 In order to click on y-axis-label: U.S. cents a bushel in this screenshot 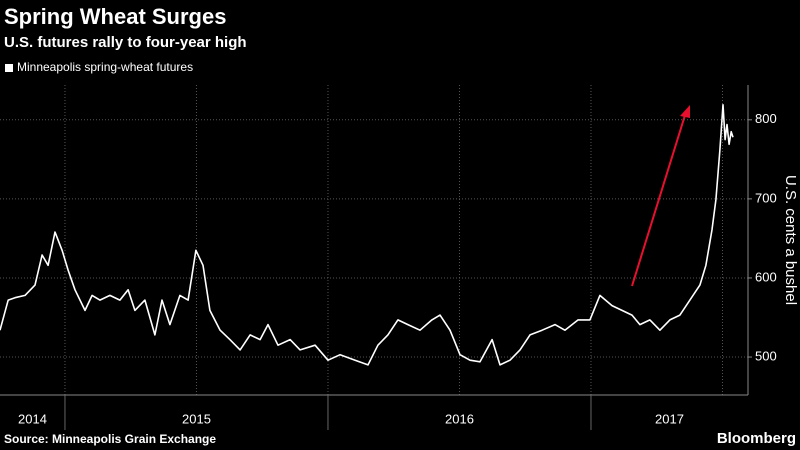, I will do `click(790, 240)`.